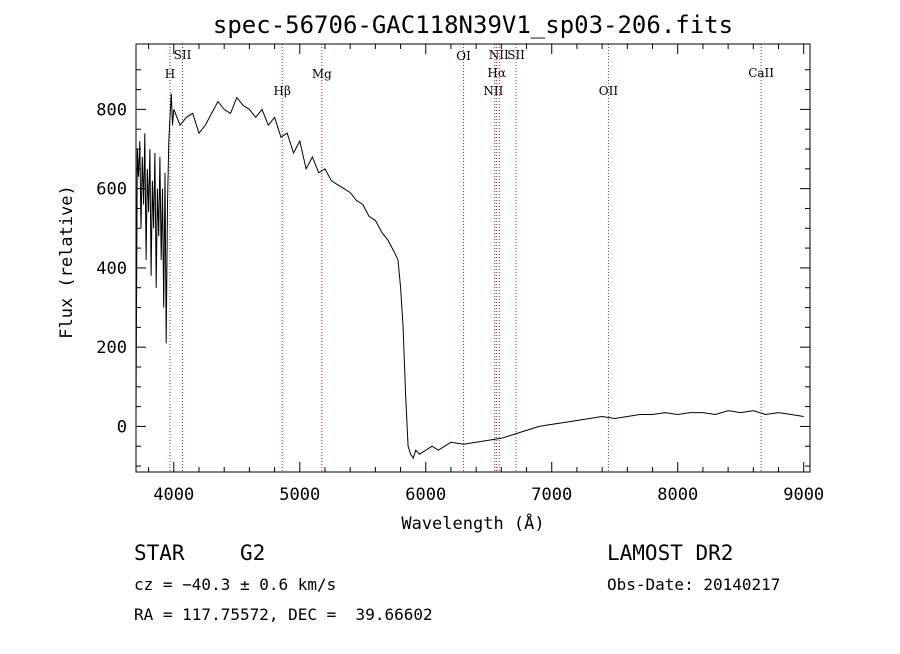  Describe the element at coordinates (322, 74) in the screenshot. I see `spectral-line-label: Mg` at that location.